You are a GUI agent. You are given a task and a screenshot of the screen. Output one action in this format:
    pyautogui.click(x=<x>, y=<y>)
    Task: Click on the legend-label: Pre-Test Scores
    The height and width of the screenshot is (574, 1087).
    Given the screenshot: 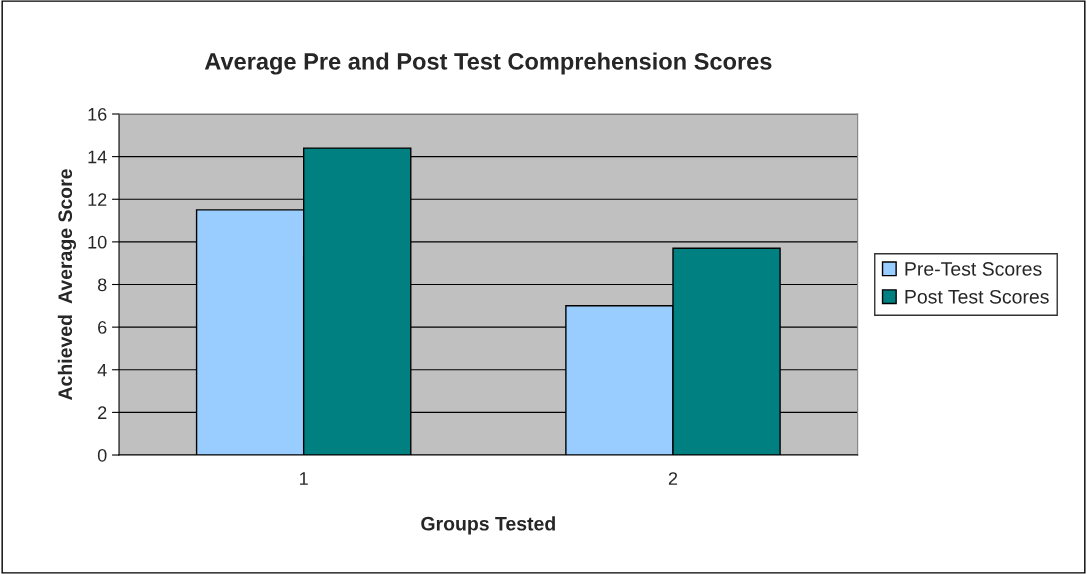 What is the action you would take?
    pyautogui.click(x=973, y=269)
    